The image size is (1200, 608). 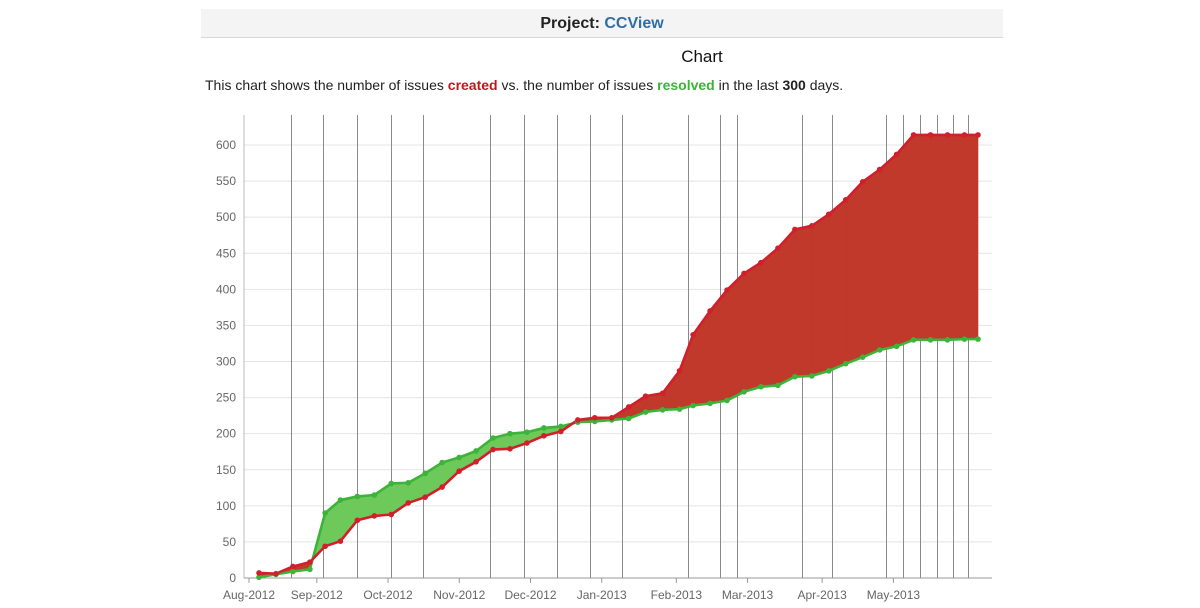 What do you see at coordinates (530, 595) in the screenshot?
I see `x-tick-label: Dec-2012` at bounding box center [530, 595].